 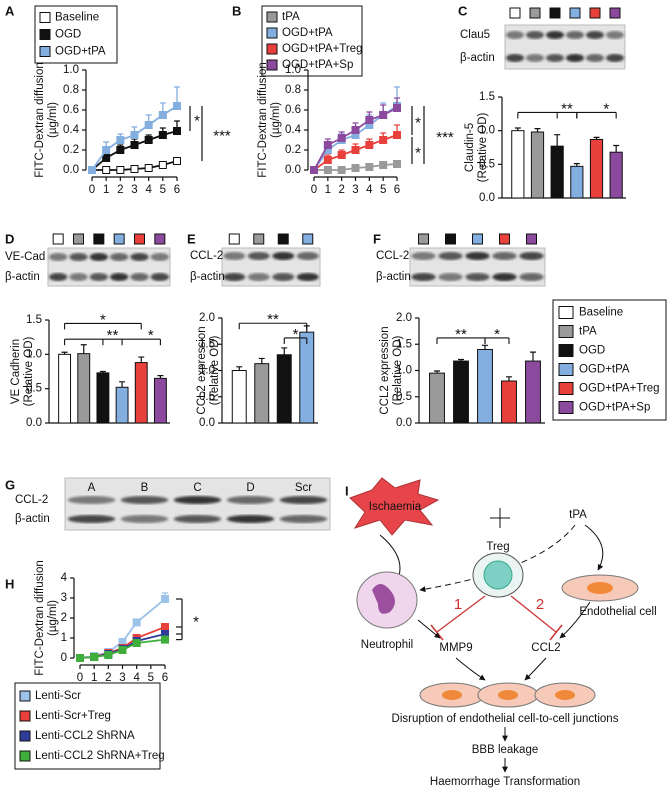 What do you see at coordinates (347, 490) in the screenshot?
I see `panel-letter: I` at bounding box center [347, 490].